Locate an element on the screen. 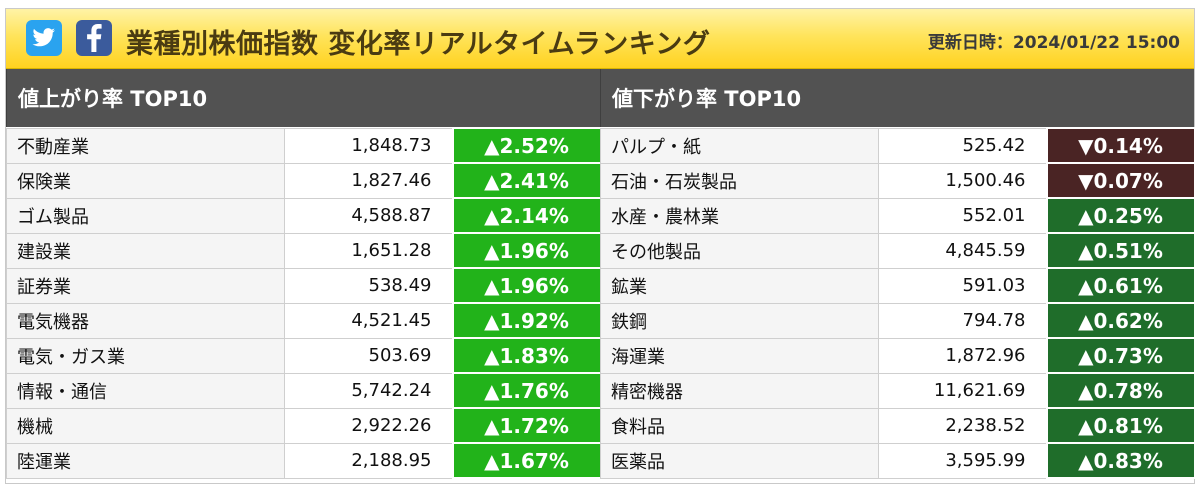 The image size is (1200, 487). index-value: 5,742.24 is located at coordinates (368, 390).